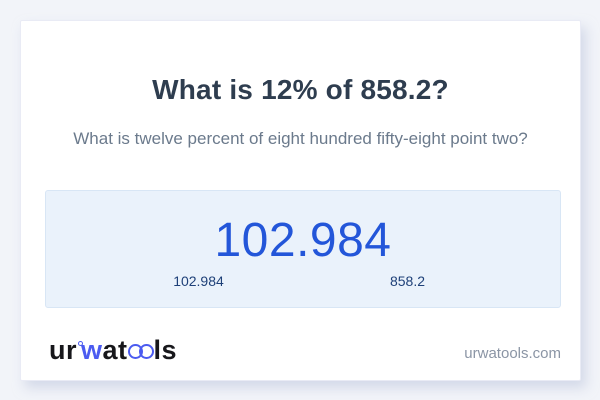 This screenshot has width=600, height=400. What do you see at coordinates (123, 350) in the screenshot?
I see `logo-text-t: t` at bounding box center [123, 350].